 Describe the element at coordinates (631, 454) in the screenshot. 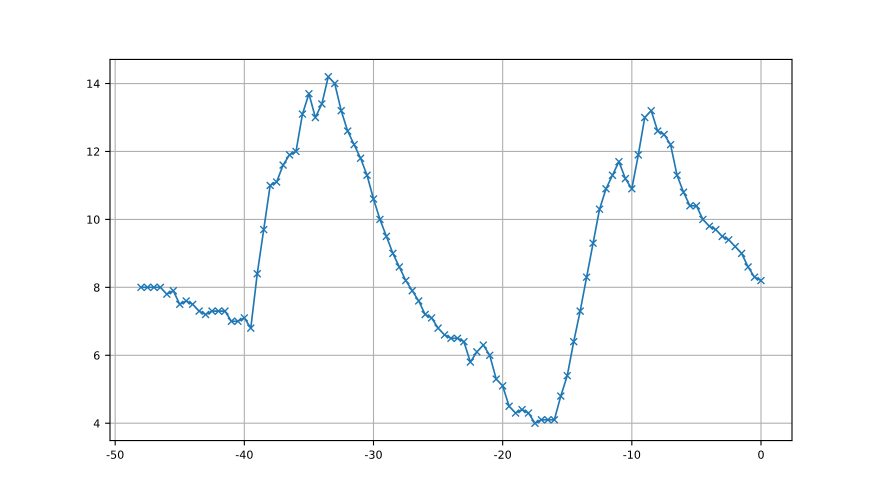

I see `x-tick-label: -10` at that location.